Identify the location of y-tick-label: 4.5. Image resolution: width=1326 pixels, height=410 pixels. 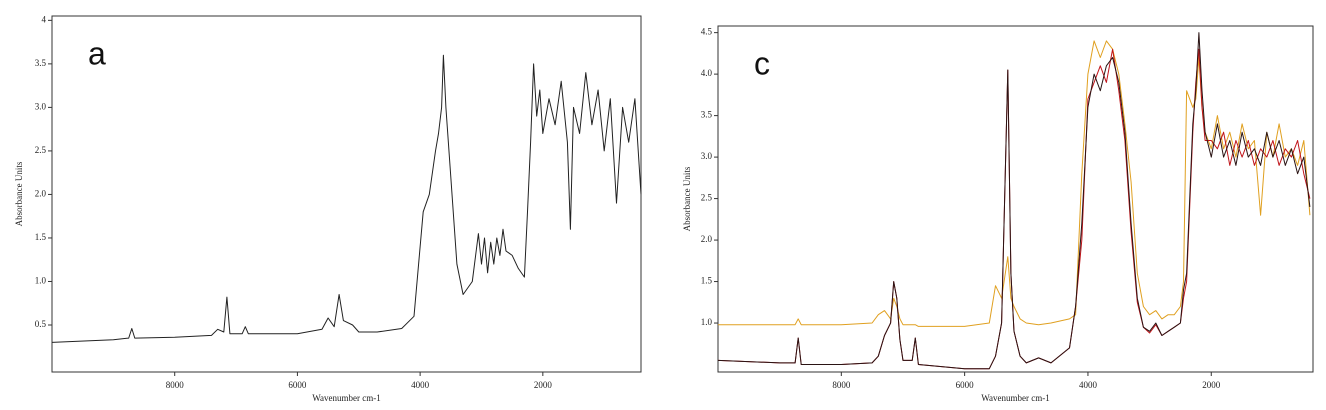
(707, 32).